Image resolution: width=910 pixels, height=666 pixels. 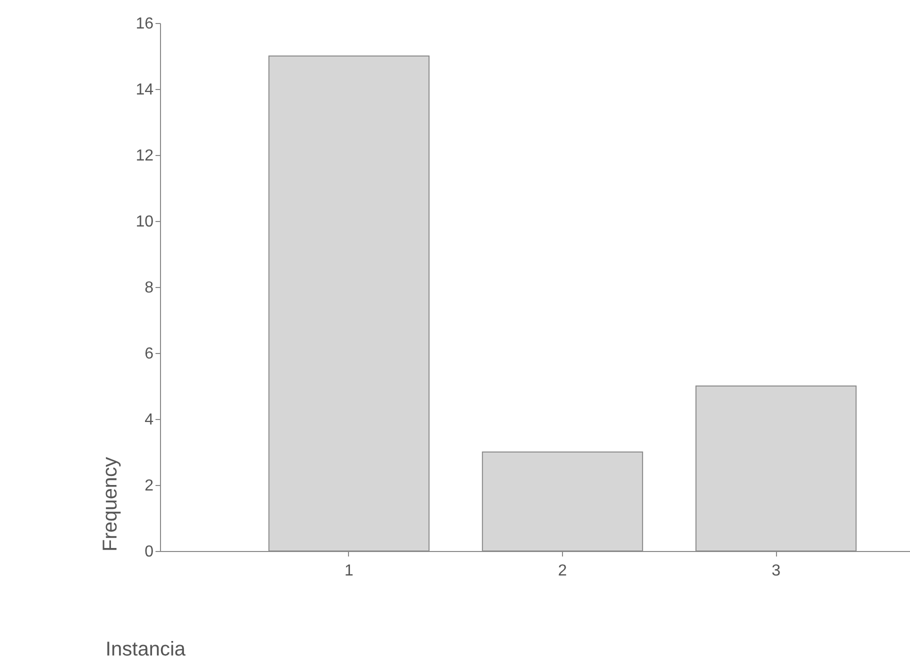 I want to click on y-tick-label: 10, so click(x=145, y=222).